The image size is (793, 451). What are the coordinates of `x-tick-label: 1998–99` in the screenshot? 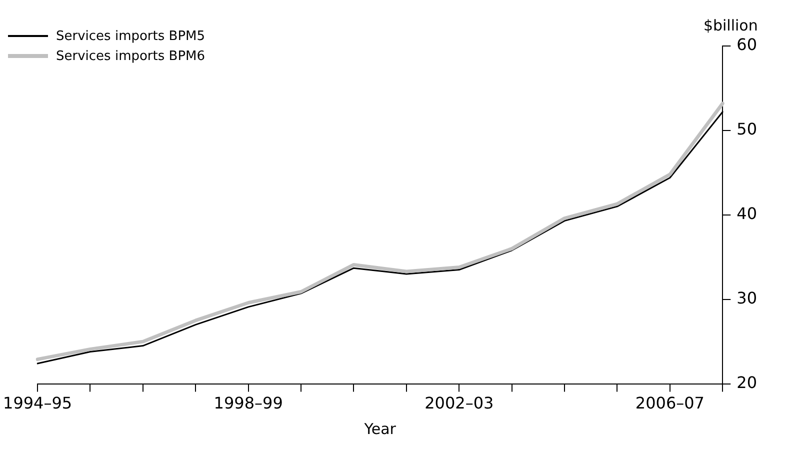 It's located at (248, 403).